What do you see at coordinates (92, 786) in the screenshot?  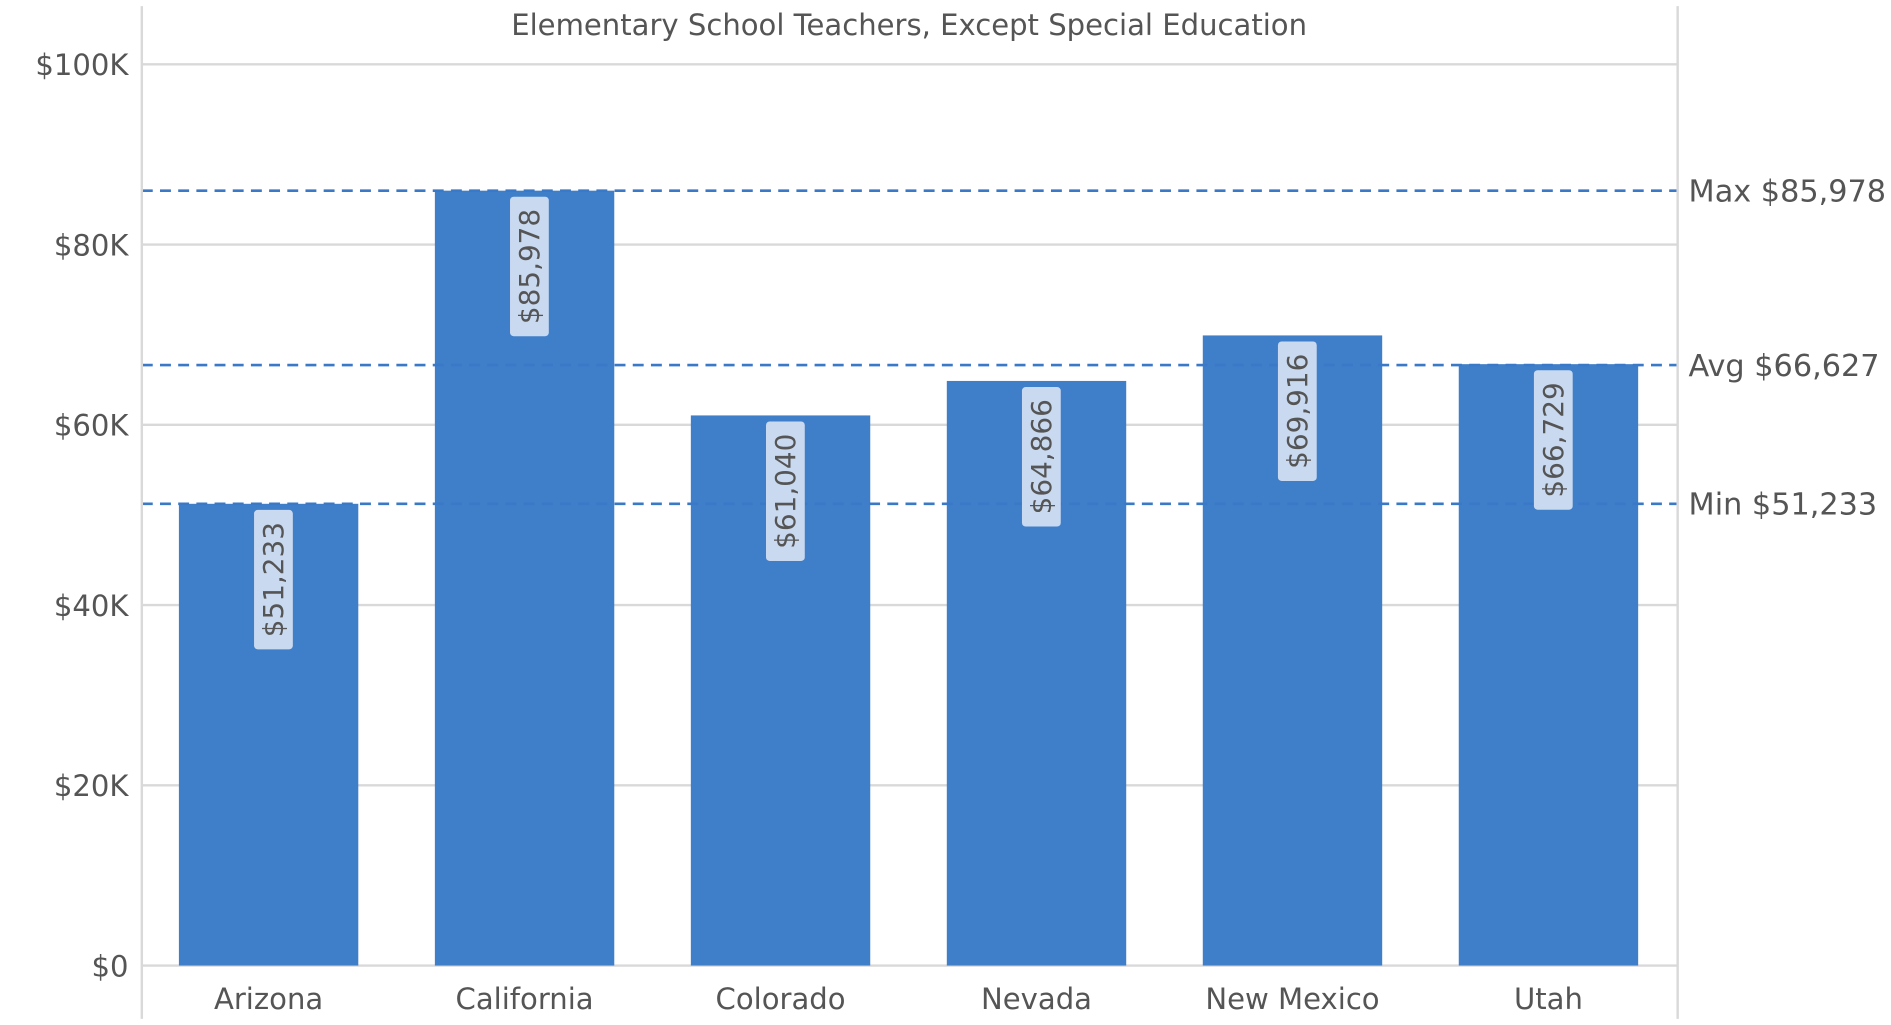 I see `y-tick-label: $20K` at bounding box center [92, 786].